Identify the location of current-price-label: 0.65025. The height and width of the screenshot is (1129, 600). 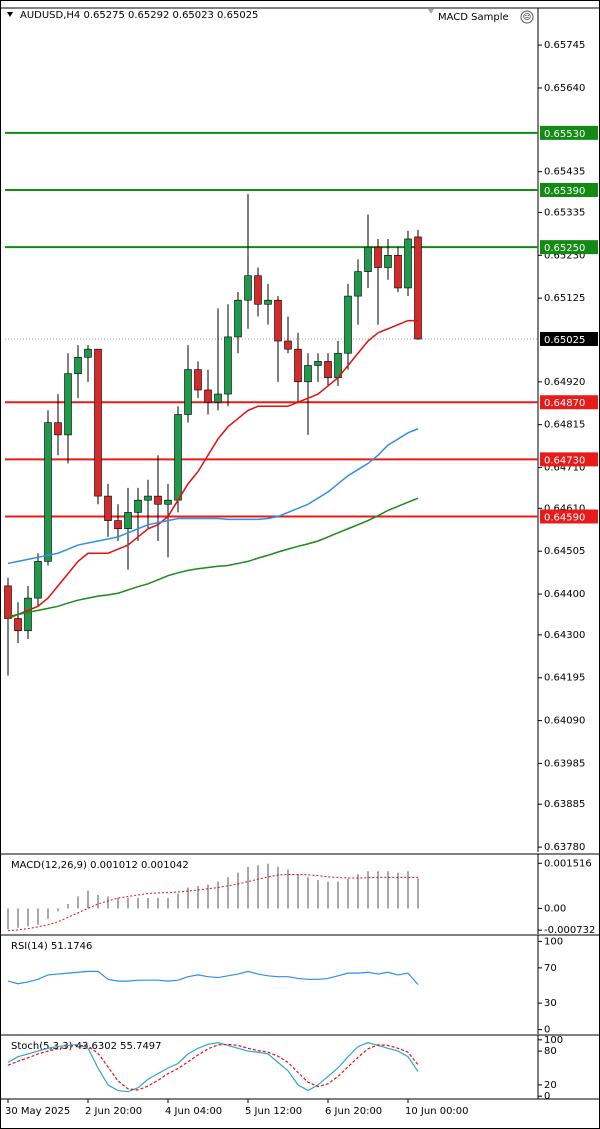
(564, 340).